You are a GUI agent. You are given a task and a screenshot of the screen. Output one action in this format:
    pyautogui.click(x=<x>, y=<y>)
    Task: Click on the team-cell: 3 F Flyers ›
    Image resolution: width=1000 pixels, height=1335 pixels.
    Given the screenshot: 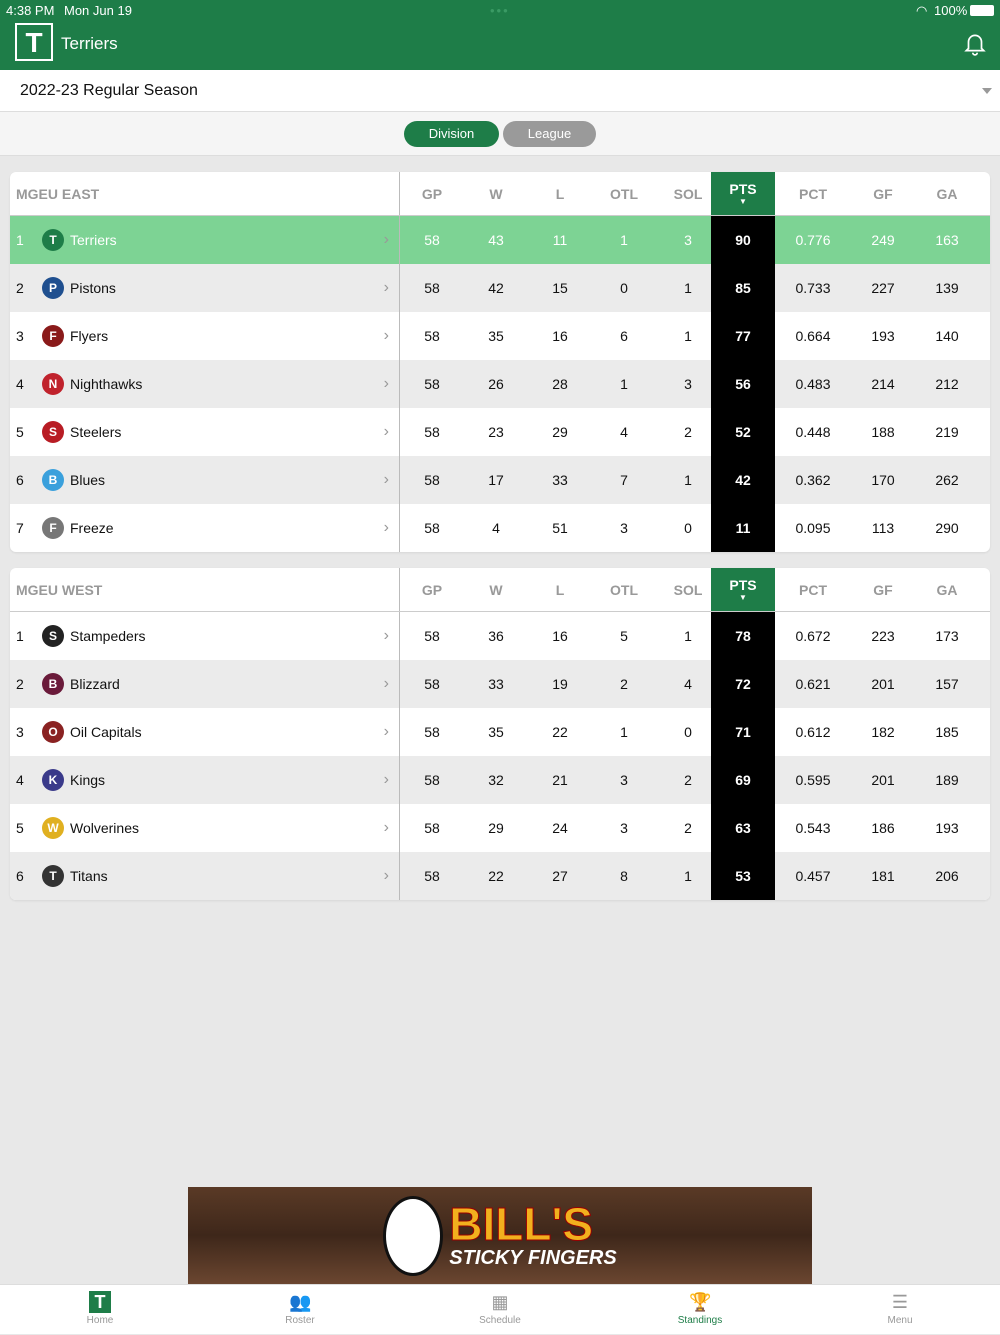 What is the action you would take?
    pyautogui.click(x=205, y=336)
    